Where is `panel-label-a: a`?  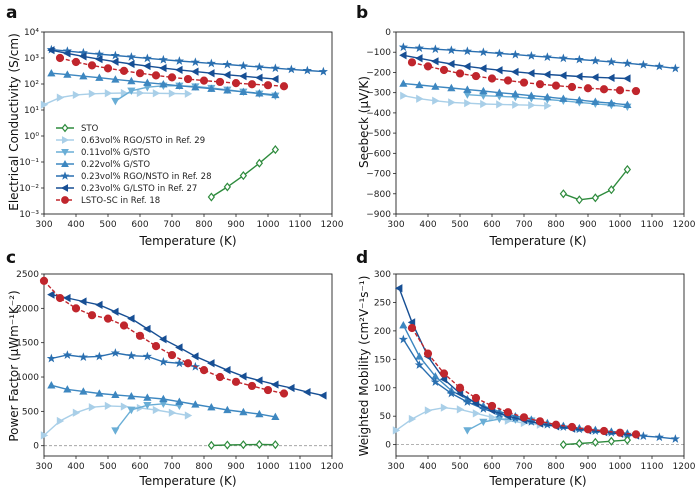
panel-label-a: a is located at coordinates (11, 13).